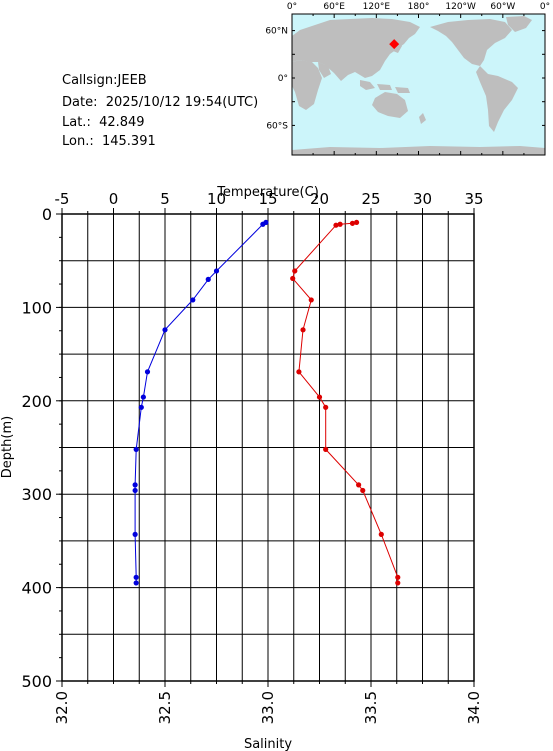  Describe the element at coordinates (200, 402) in the screenshot. I see `temperature-profile-line` at that location.